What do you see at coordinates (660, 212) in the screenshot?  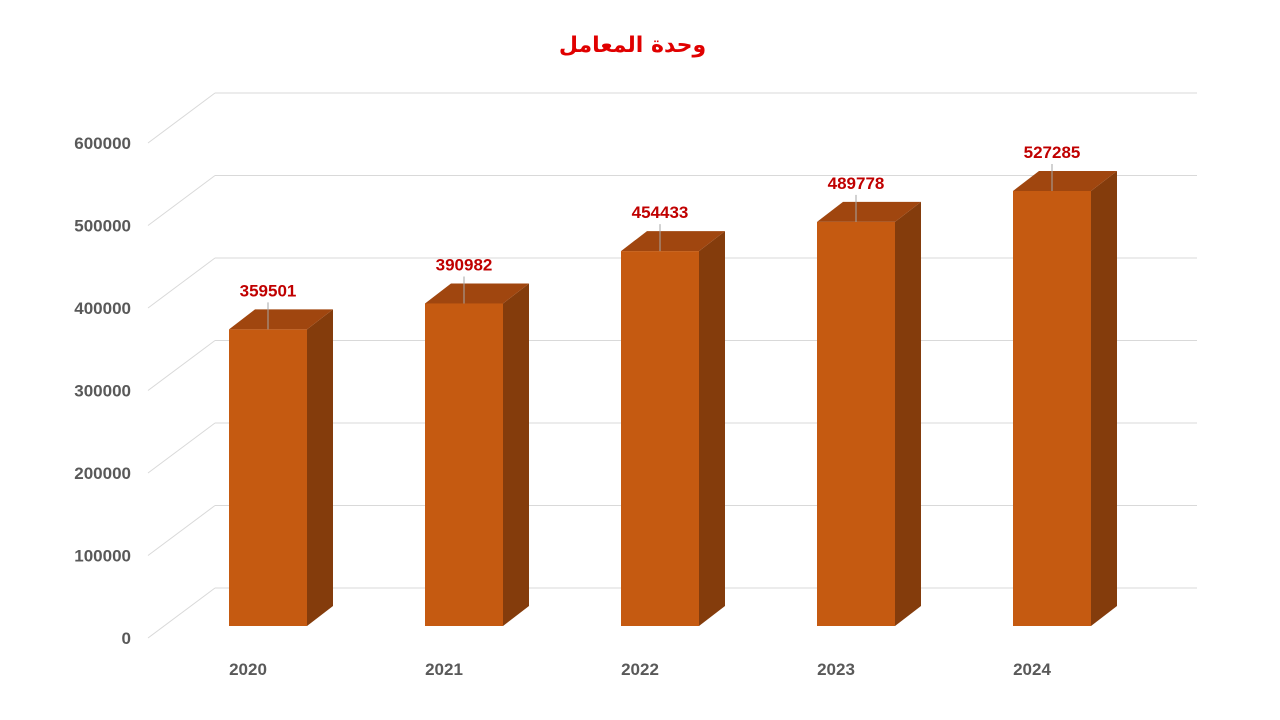 I see `data-label: 454433` at bounding box center [660, 212].